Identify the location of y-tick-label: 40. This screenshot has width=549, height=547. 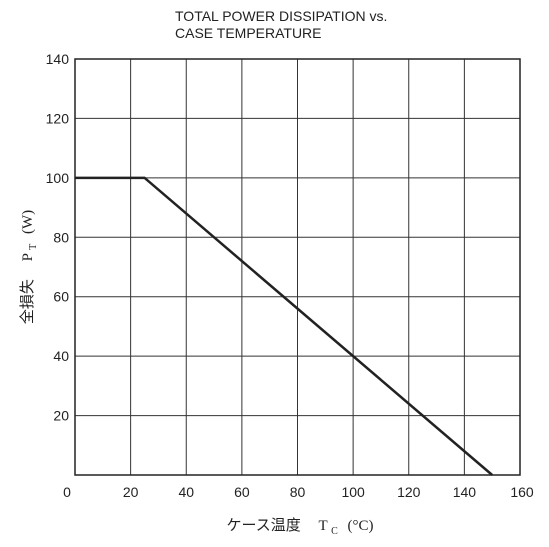
(61, 356).